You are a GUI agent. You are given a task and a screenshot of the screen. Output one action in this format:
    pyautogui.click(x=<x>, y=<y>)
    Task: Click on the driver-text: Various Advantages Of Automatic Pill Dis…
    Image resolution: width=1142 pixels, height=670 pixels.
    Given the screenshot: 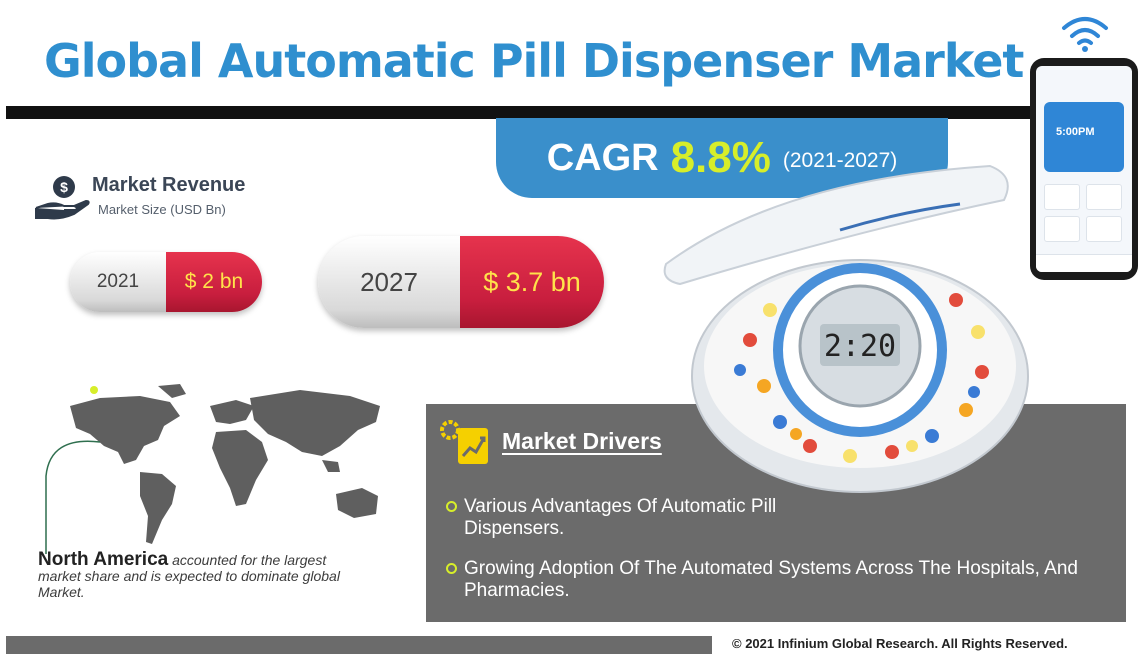 What is the action you would take?
    pyautogui.click(x=620, y=517)
    